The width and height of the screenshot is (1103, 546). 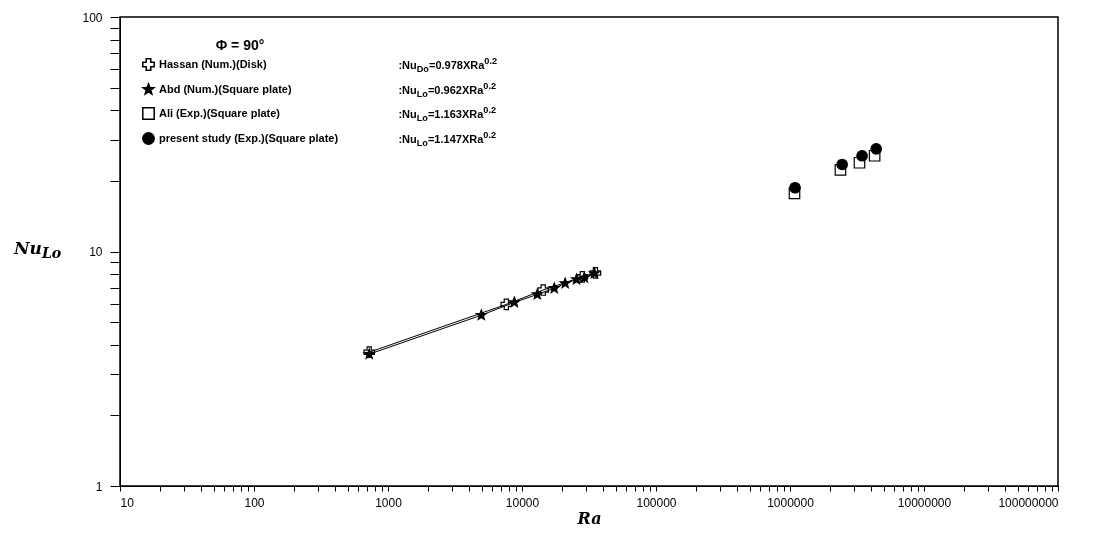 What do you see at coordinates (249, 137) in the screenshot?
I see `legend-label: present study (Exp.)(Square plate)` at bounding box center [249, 137].